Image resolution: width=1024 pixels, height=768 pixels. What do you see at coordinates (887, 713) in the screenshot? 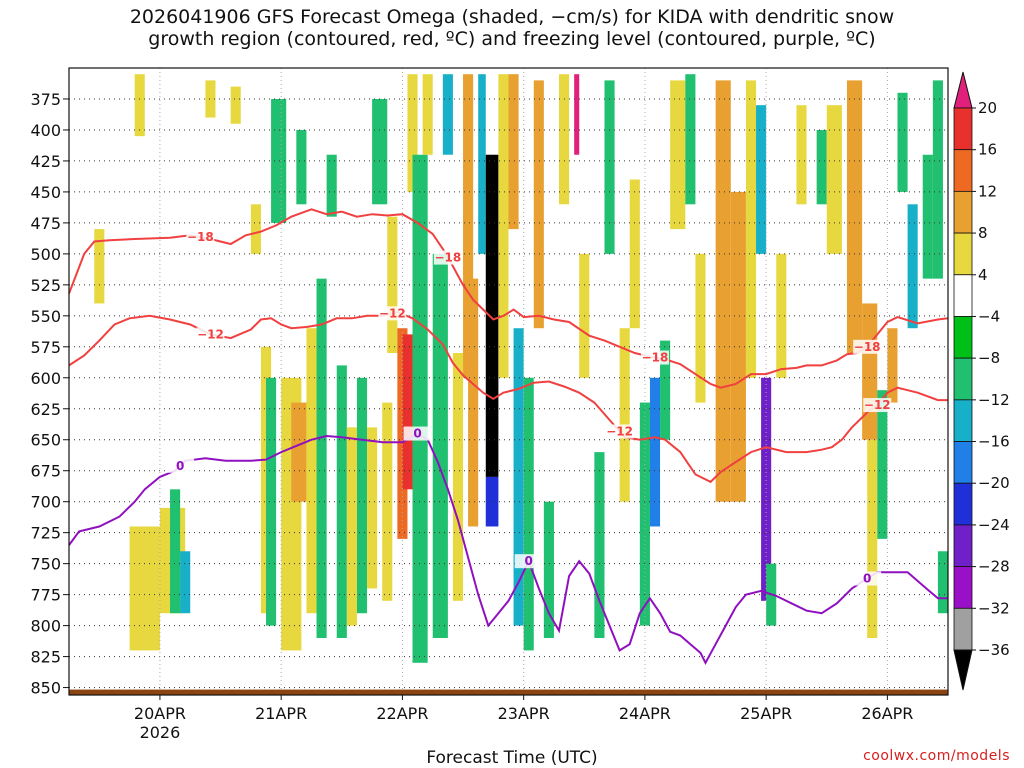
I see `x-tick-label: 26APR` at bounding box center [887, 713].